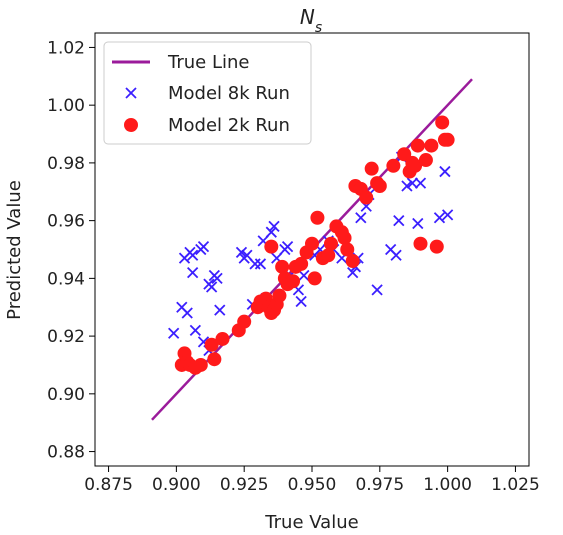  I want to click on chart-title-sub: s, so click(318, 28).